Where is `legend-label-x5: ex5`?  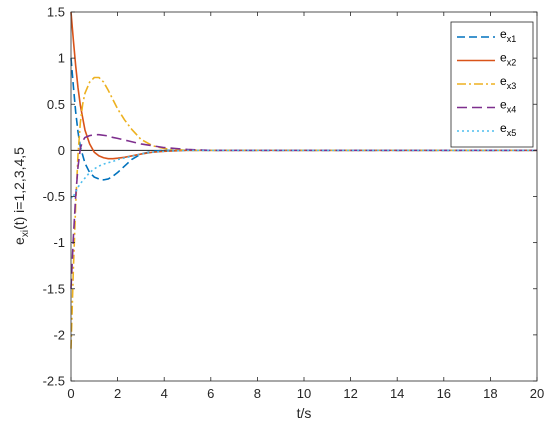 legend-label-x5: ex5 is located at coordinates (508, 129).